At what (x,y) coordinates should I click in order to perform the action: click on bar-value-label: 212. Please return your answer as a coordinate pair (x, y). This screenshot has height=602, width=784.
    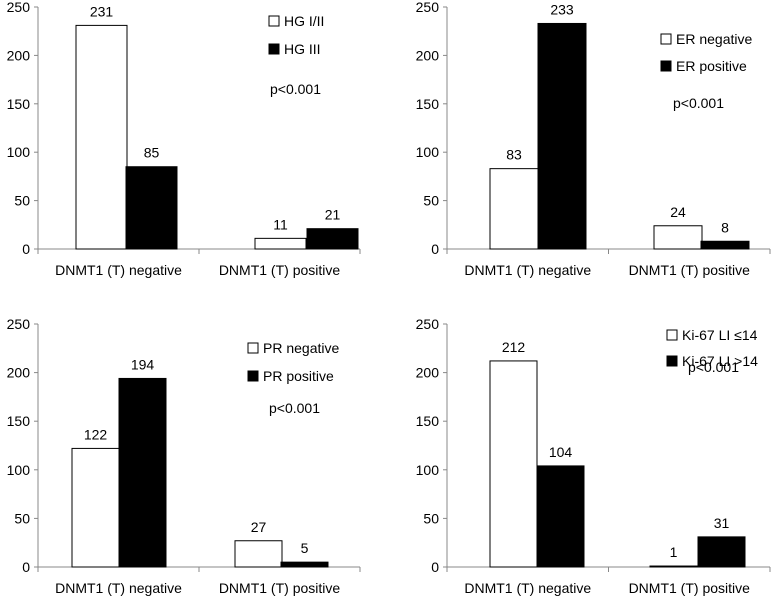
    Looking at the image, I should click on (514, 347).